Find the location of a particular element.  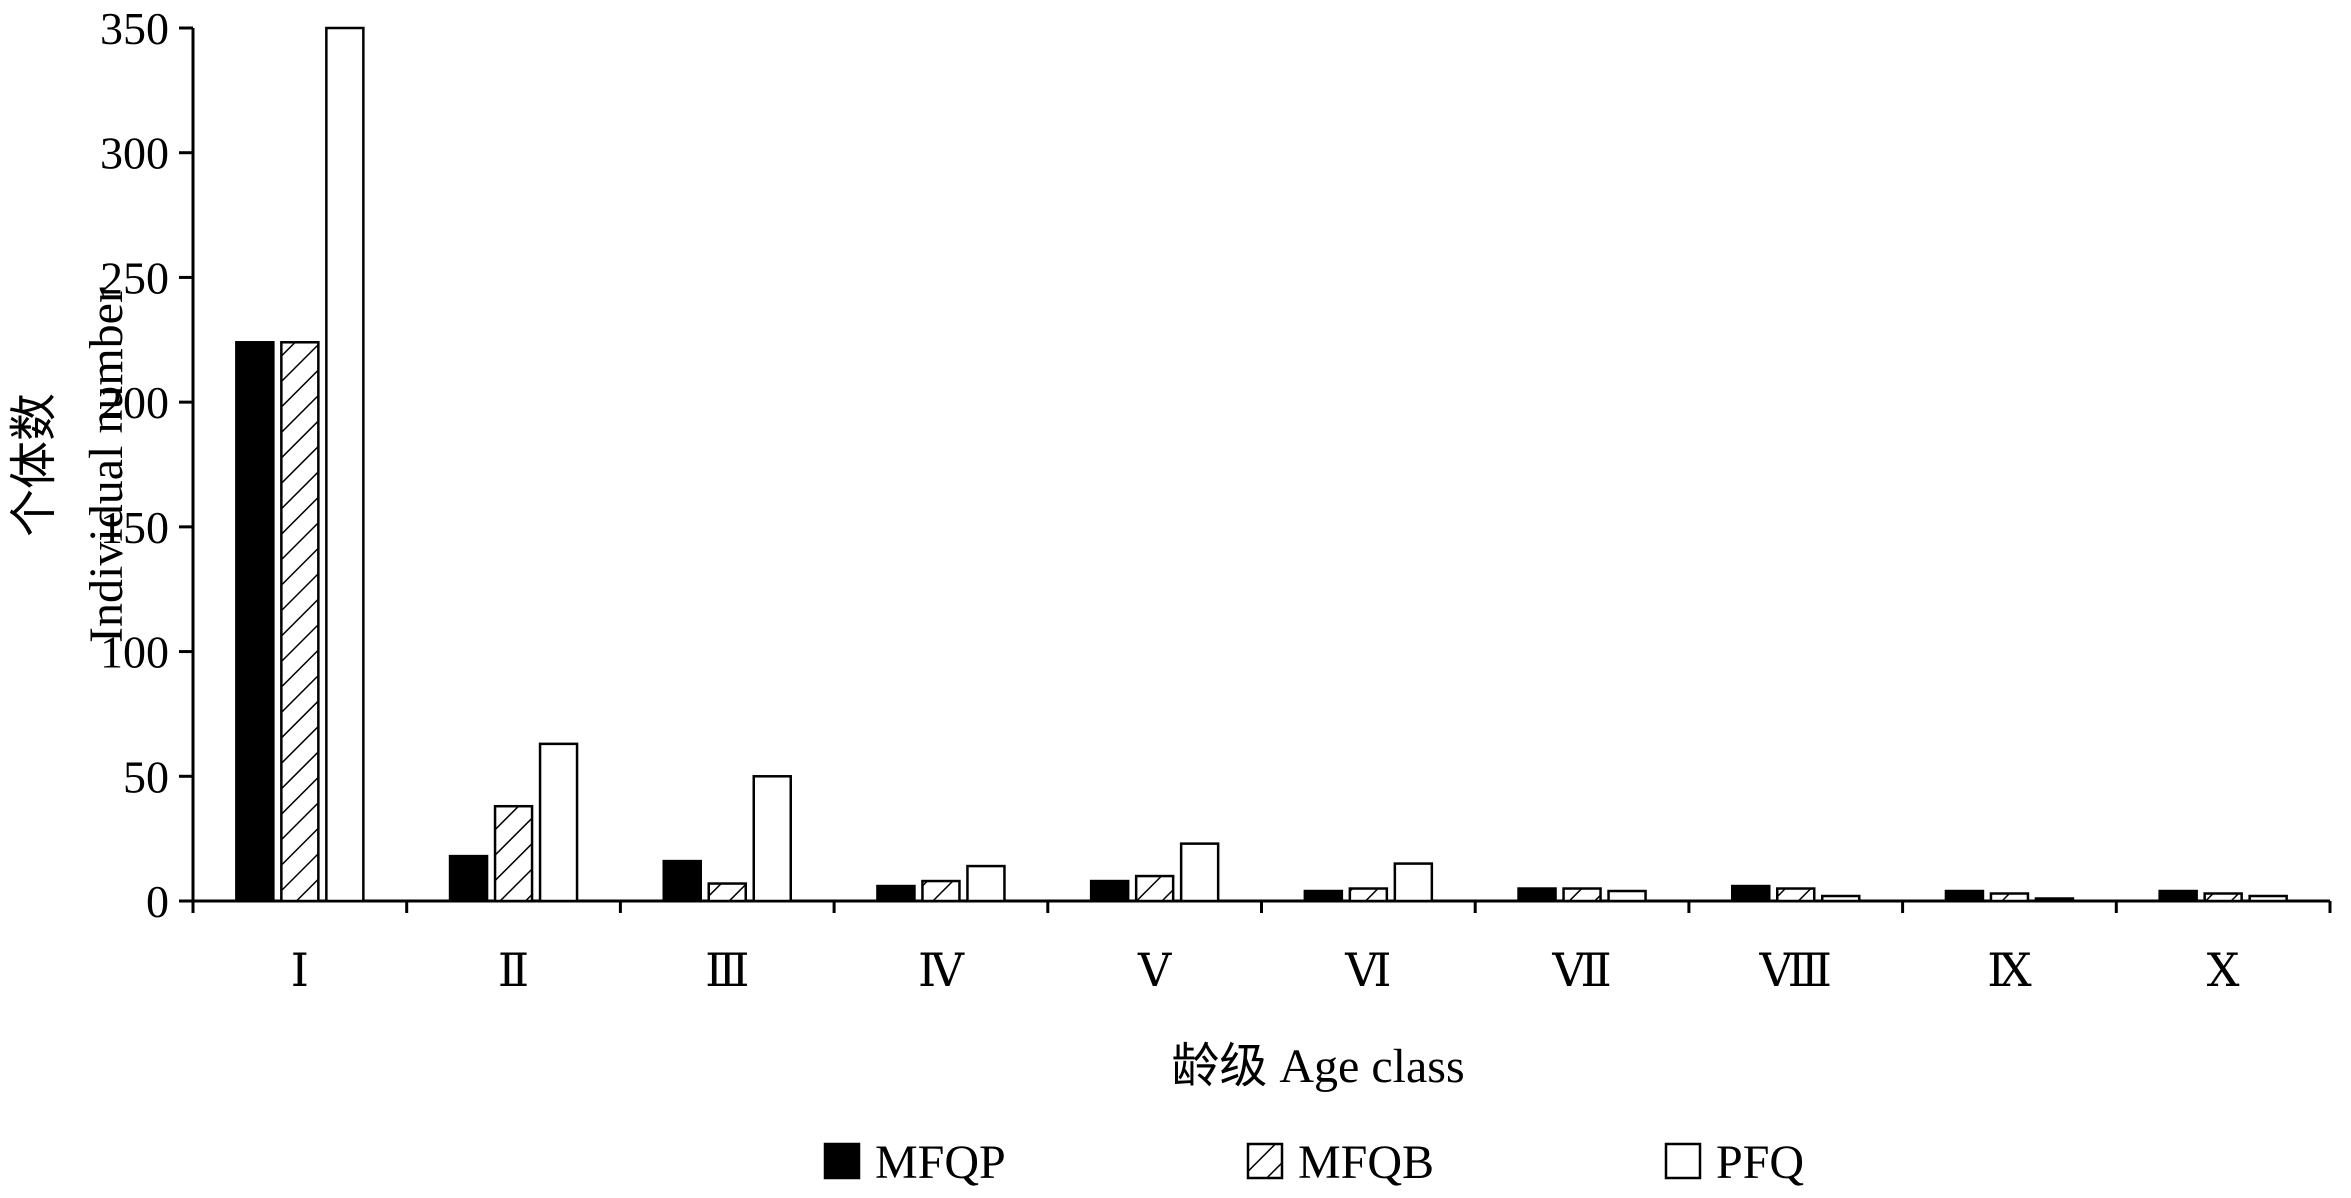

x-tick-label: Ⅷ is located at coordinates (1795, 970).